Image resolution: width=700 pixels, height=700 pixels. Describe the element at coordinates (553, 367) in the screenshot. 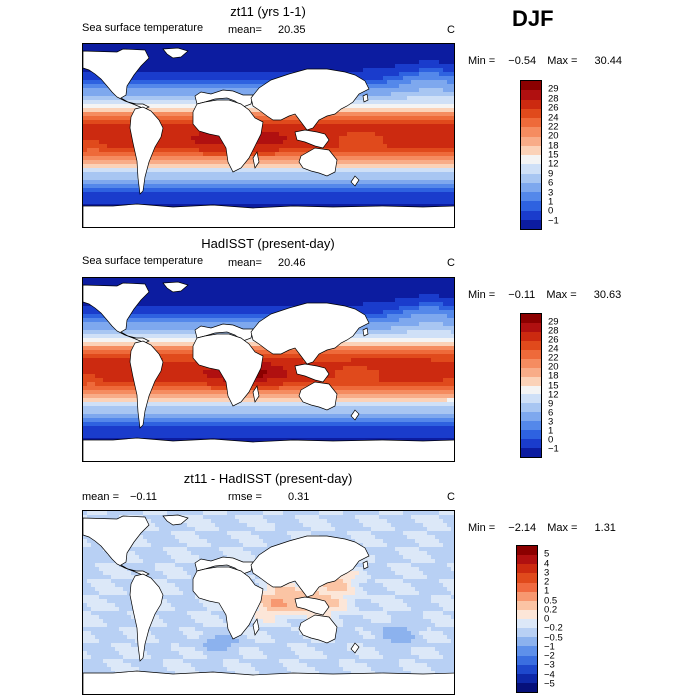

I see `colorbar-tick-label: 20` at that location.